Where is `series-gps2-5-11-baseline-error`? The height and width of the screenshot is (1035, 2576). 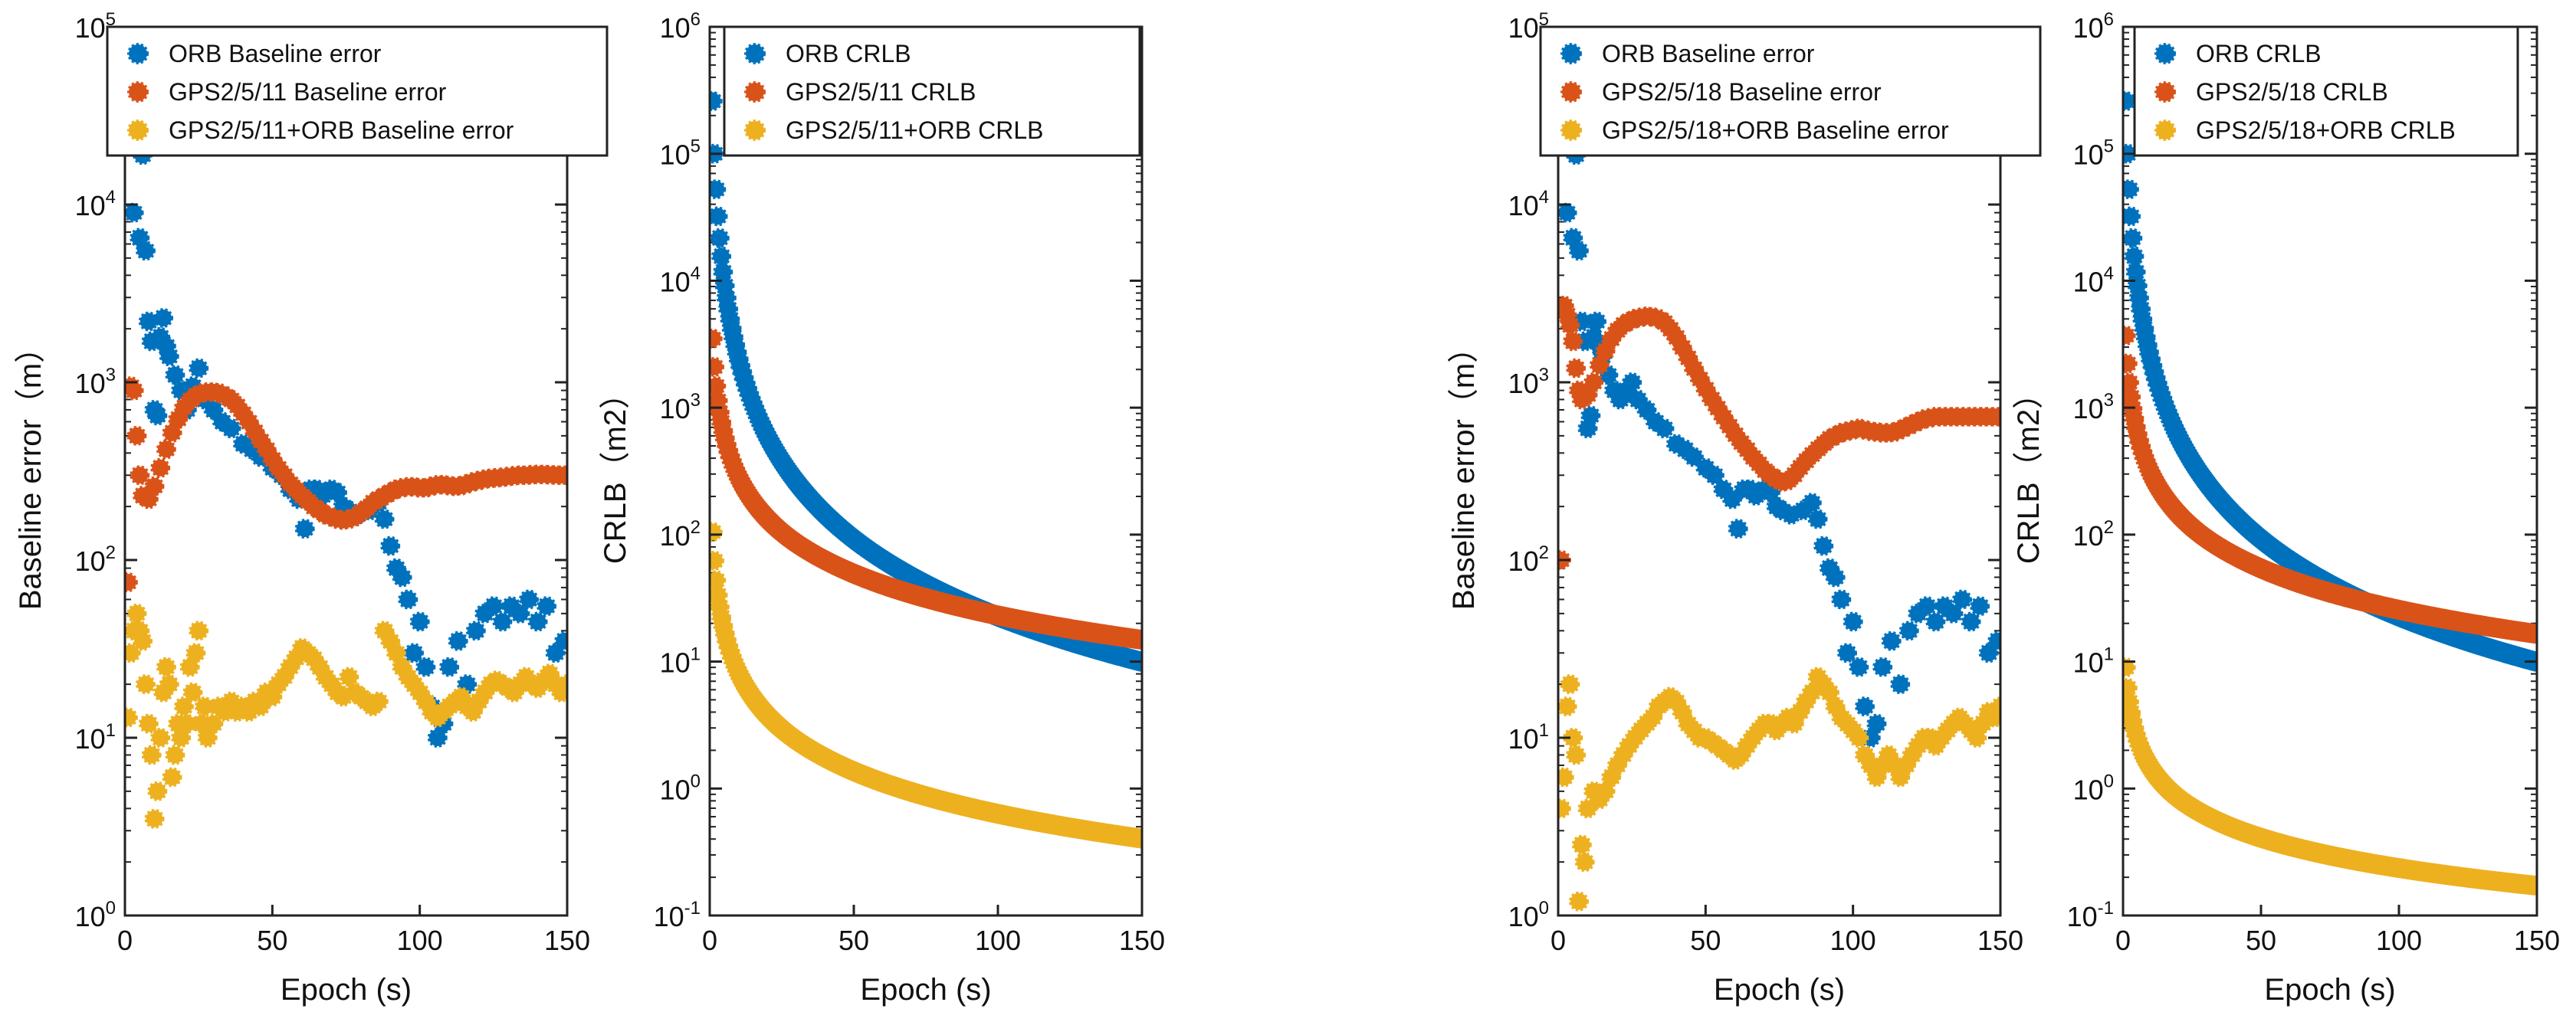
series-gps2-5-11-baseline-error is located at coordinates (346, 484).